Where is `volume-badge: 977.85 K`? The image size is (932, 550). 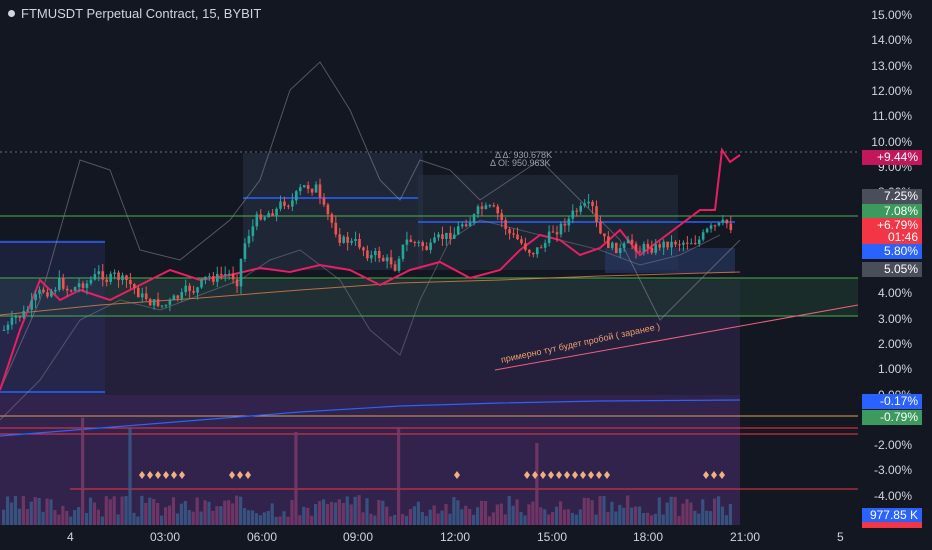 volume-badge: 977.85 K is located at coordinates (892, 515).